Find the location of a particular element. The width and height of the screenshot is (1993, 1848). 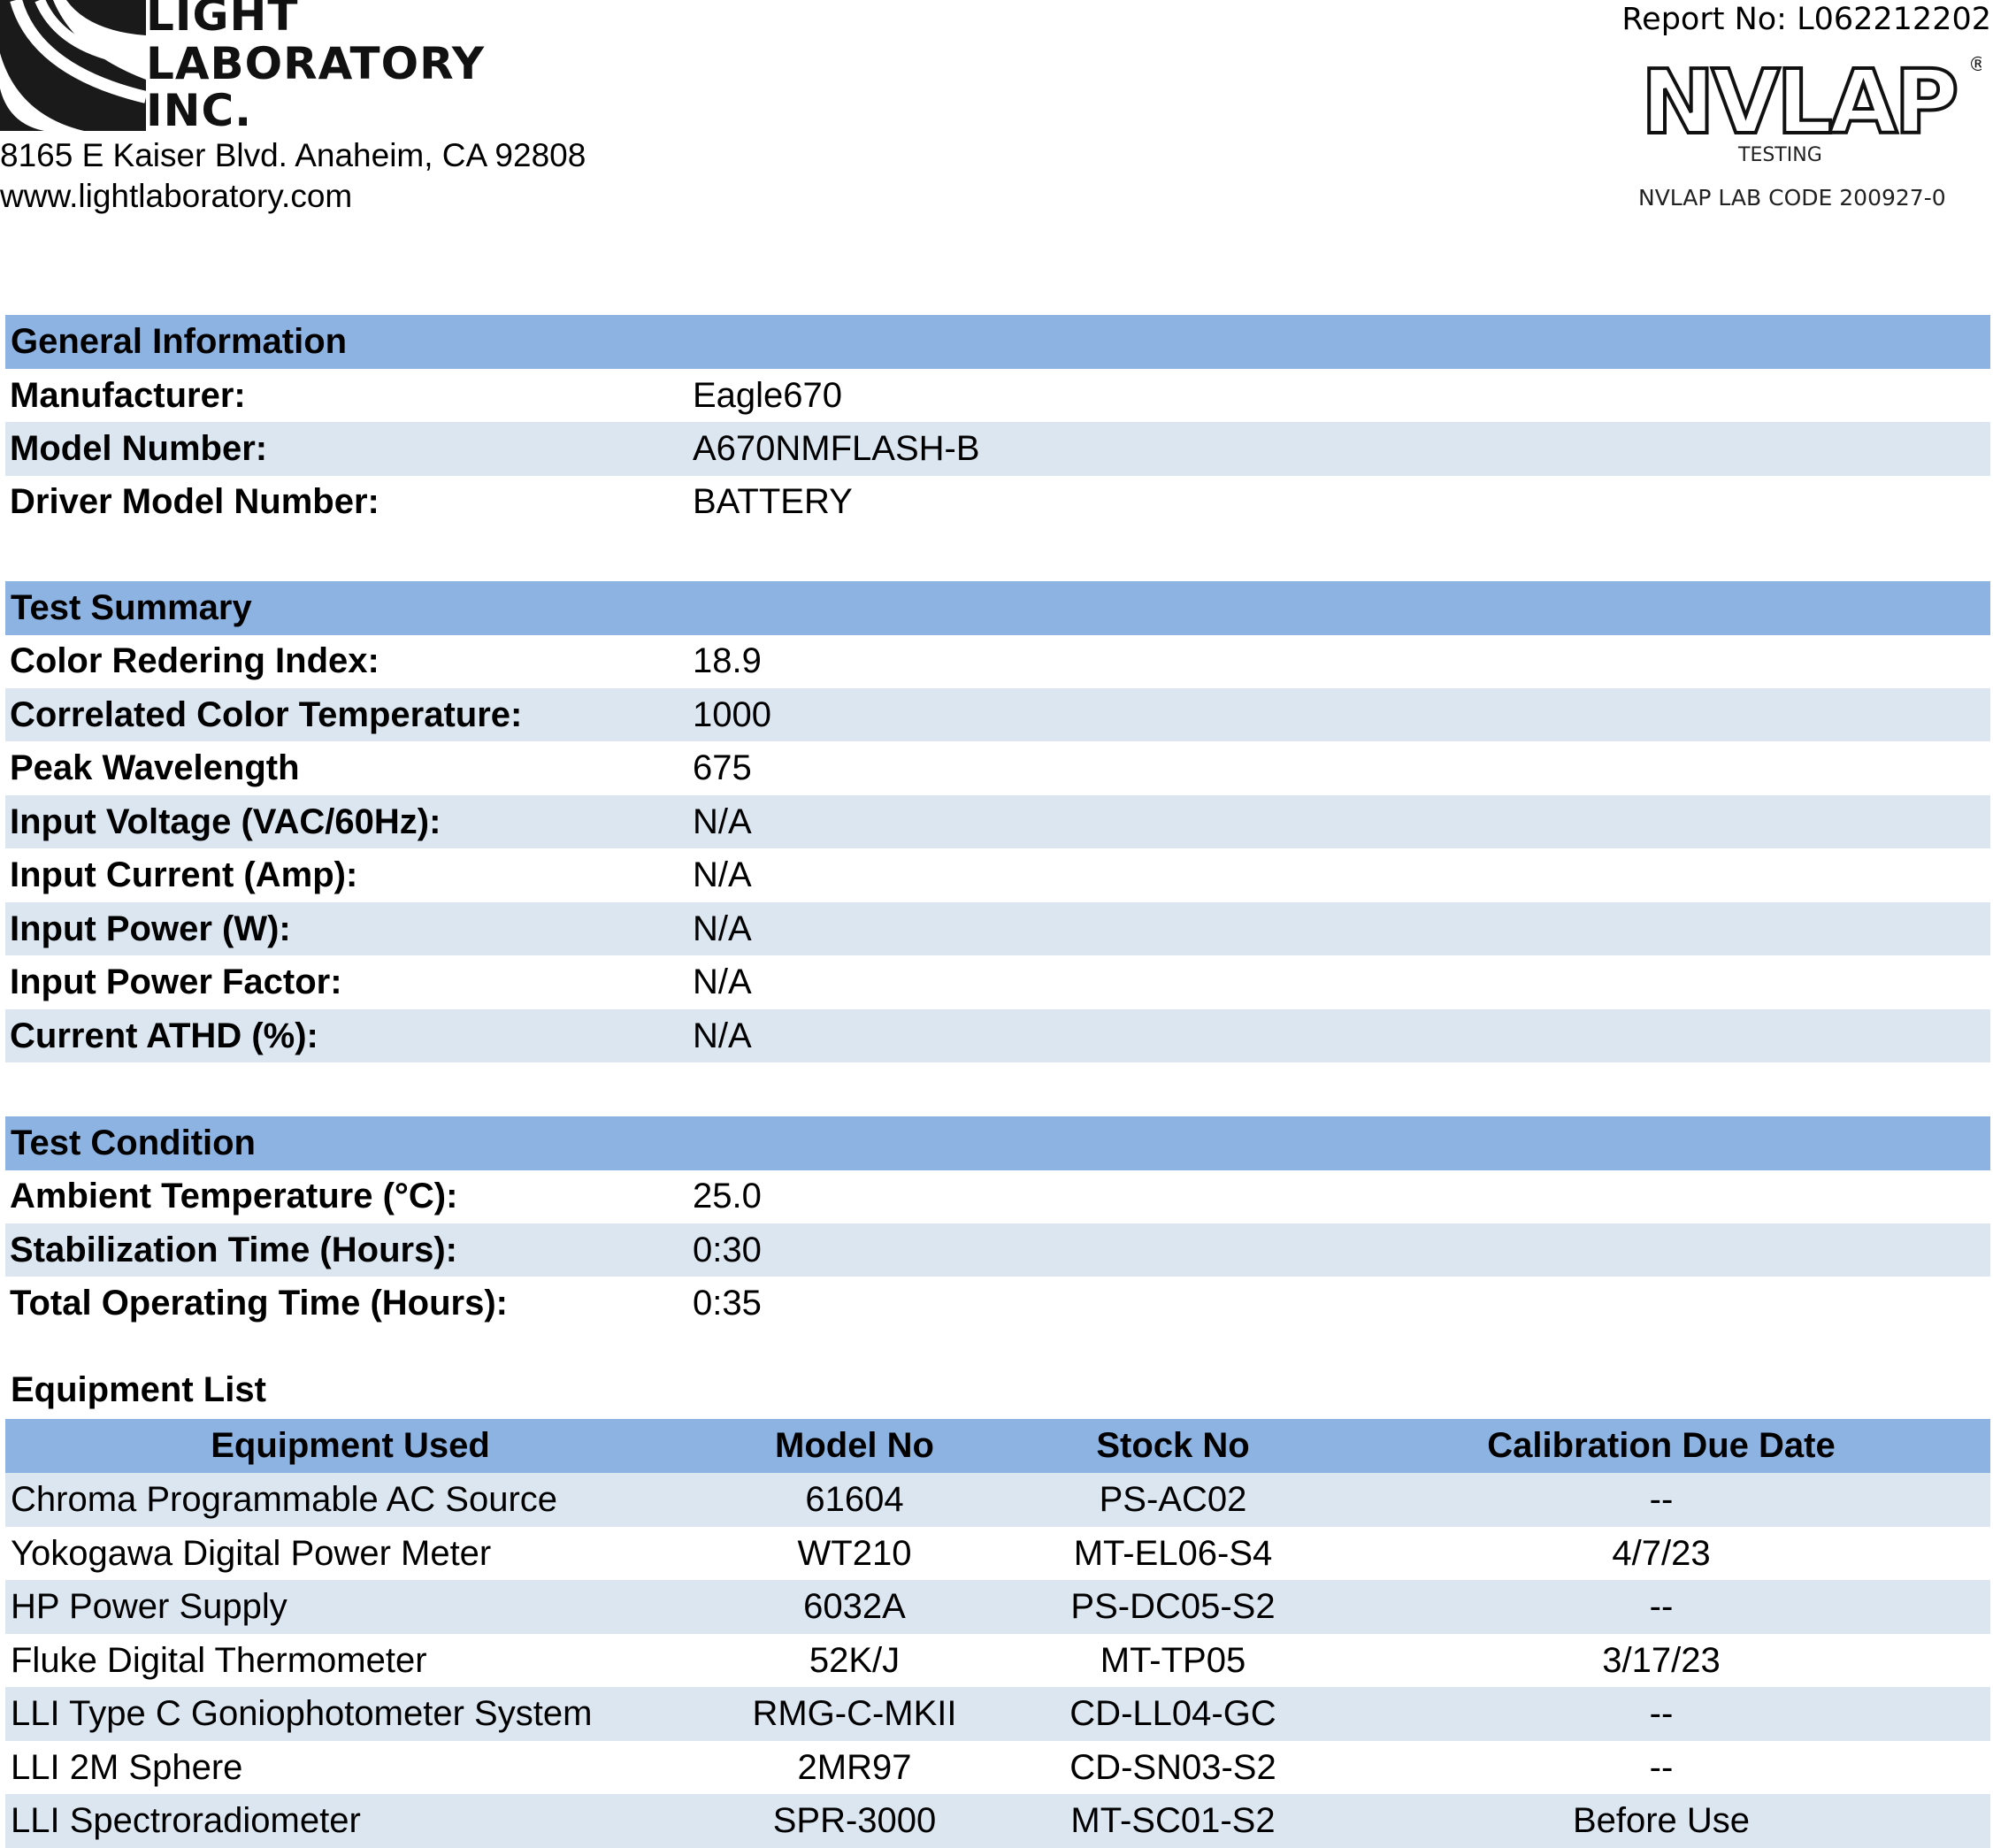

equipment-name: Chroma Programmable AC Source is located at coordinates (284, 1499).